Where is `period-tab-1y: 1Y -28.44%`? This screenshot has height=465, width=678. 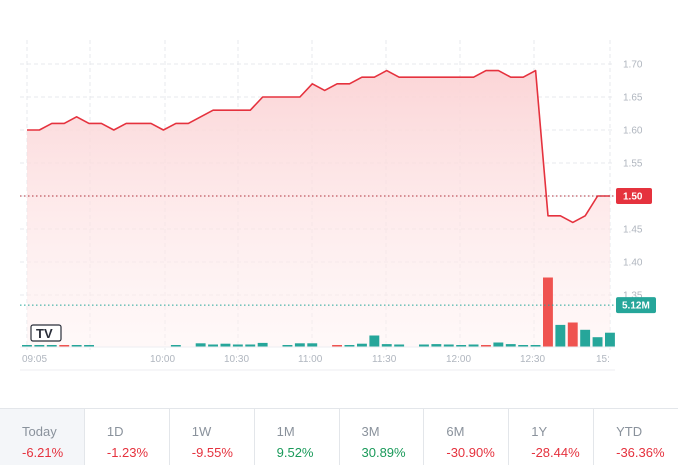 period-tab-1y: 1Y -28.44% is located at coordinates (552, 437).